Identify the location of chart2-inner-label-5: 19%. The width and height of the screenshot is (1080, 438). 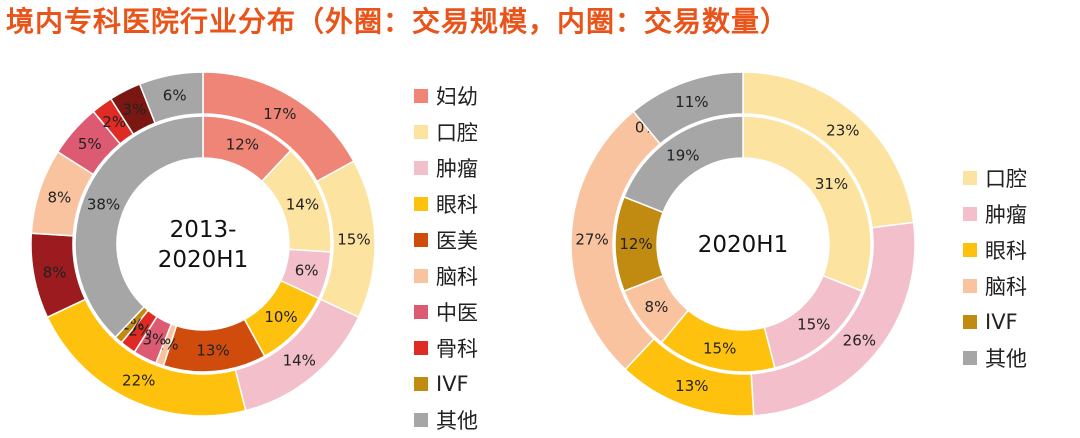
(682, 156).